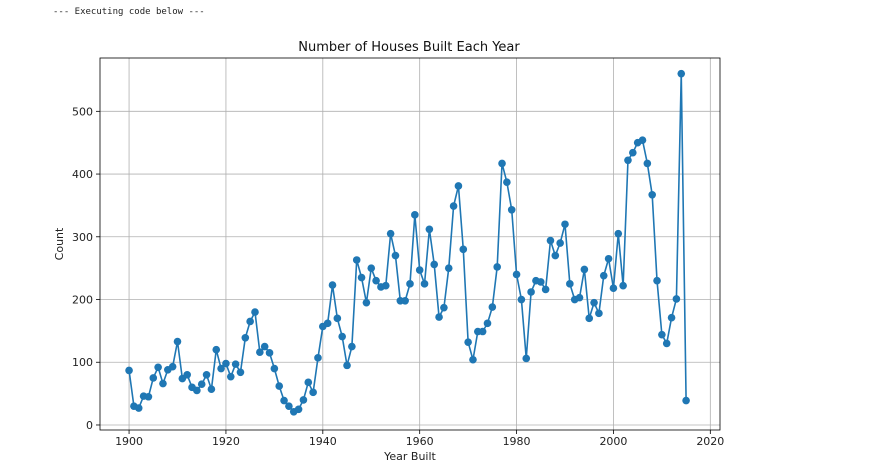 The height and width of the screenshot is (466, 894). What do you see at coordinates (129, 441) in the screenshot?
I see `x-tick-label: 1900` at bounding box center [129, 441].